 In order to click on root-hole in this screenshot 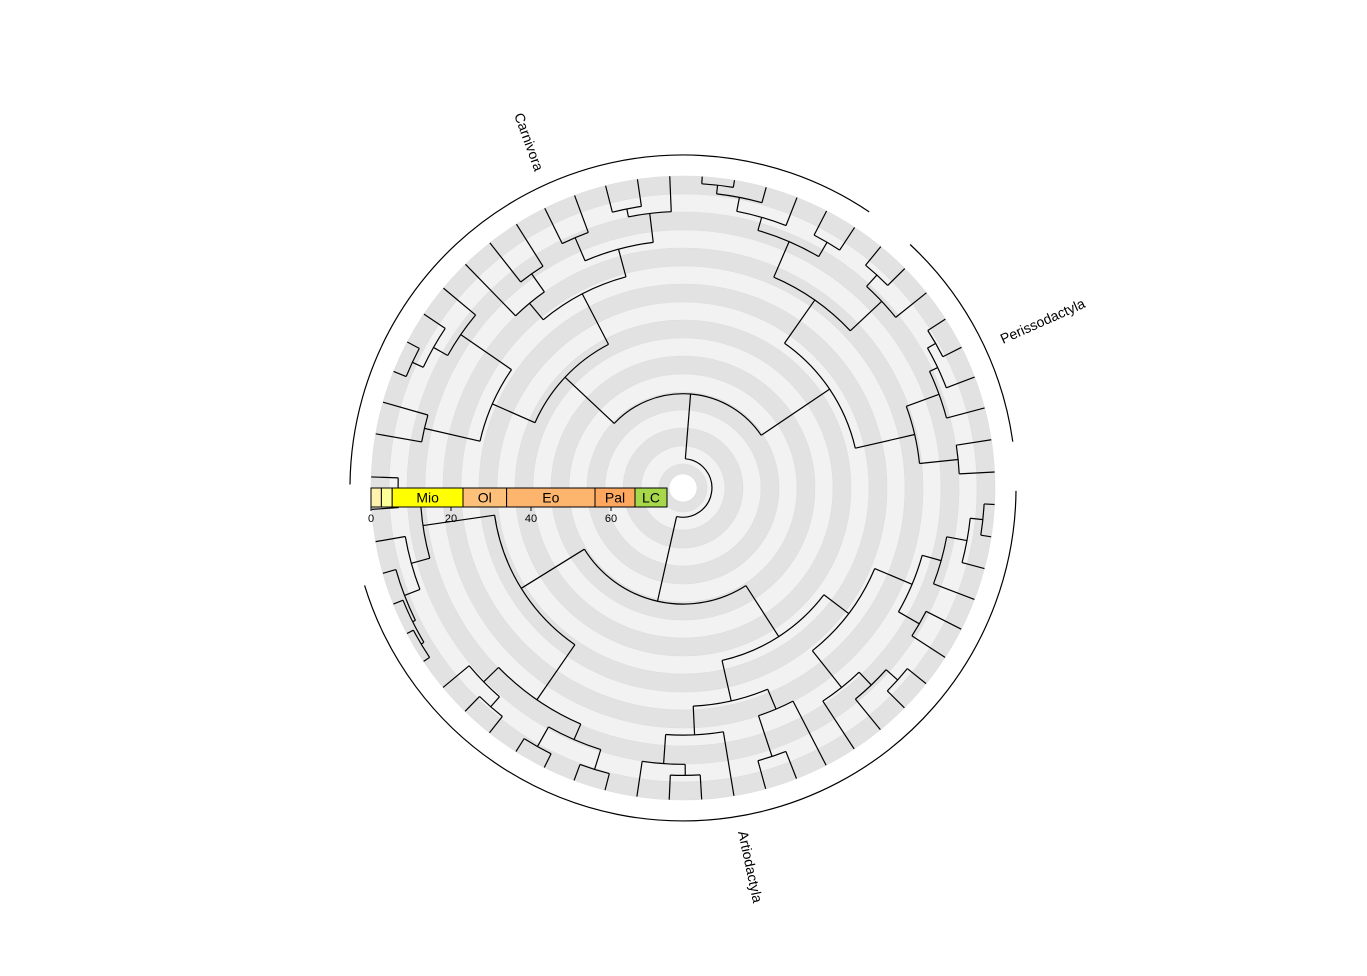, I will do `click(683, 488)`.